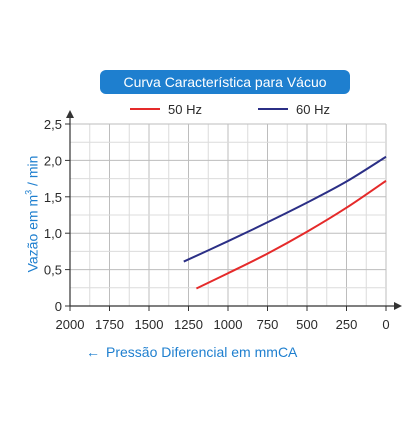 The height and width of the screenshot is (438, 413). I want to click on series-line-60hz, so click(285, 209).